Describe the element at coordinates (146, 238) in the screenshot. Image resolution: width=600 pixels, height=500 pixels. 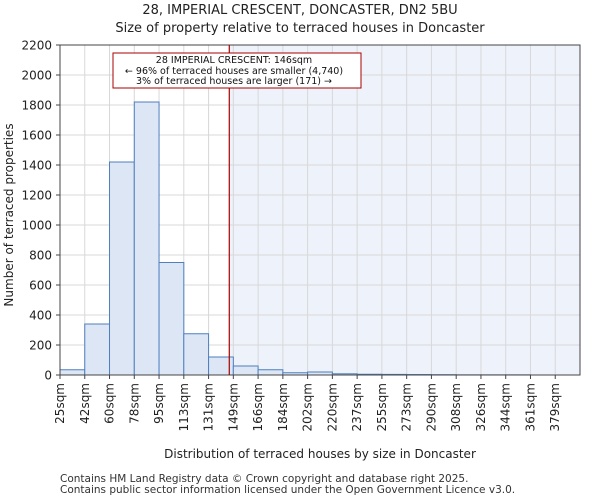
I see `bar-78sqm` at that location.